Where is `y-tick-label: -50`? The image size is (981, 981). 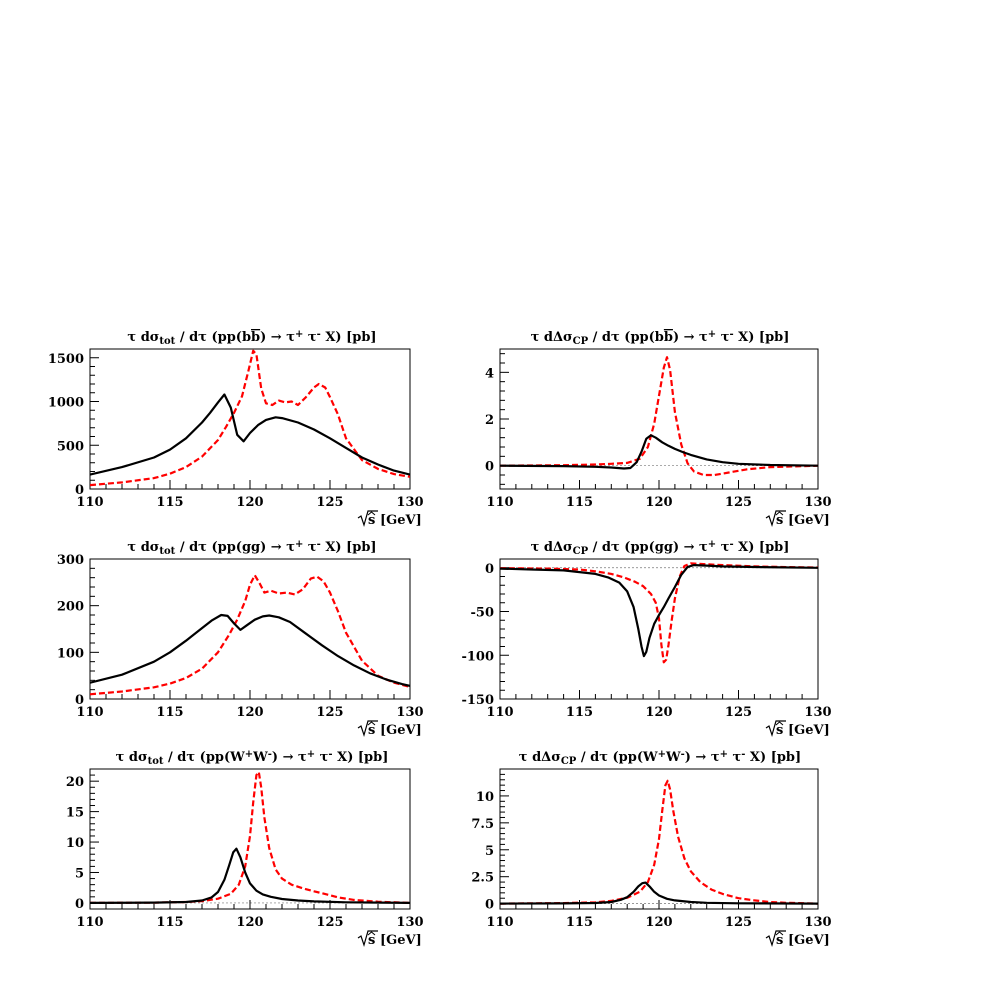 y-tick-label: -50 is located at coordinates (483, 613).